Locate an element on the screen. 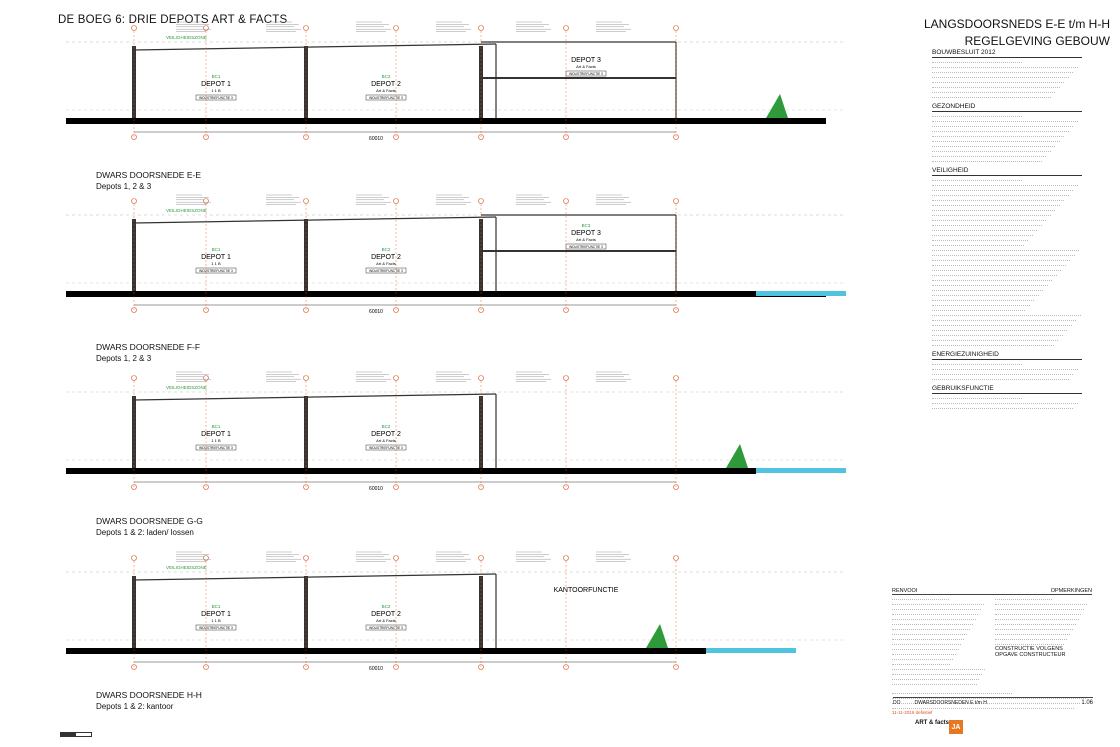 The width and height of the screenshot is (1120, 747). sheet-title: DE BOEG 6: DRIE DEPOTS ART & FACTS is located at coordinates (173, 20).